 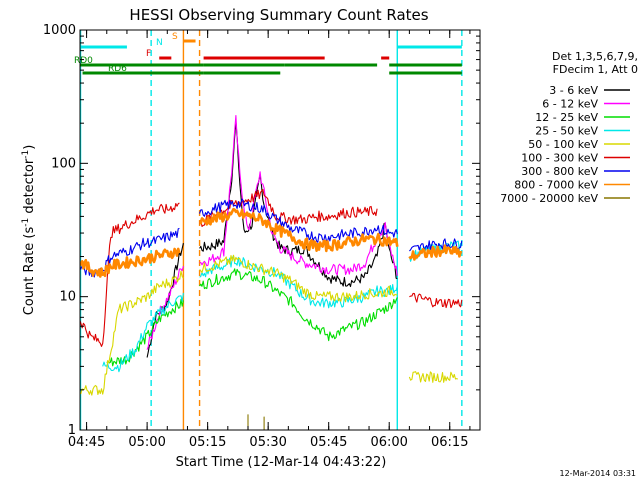 I want to click on y-axis-label: Count Rate (s-1 detector-1), so click(x=29, y=230).